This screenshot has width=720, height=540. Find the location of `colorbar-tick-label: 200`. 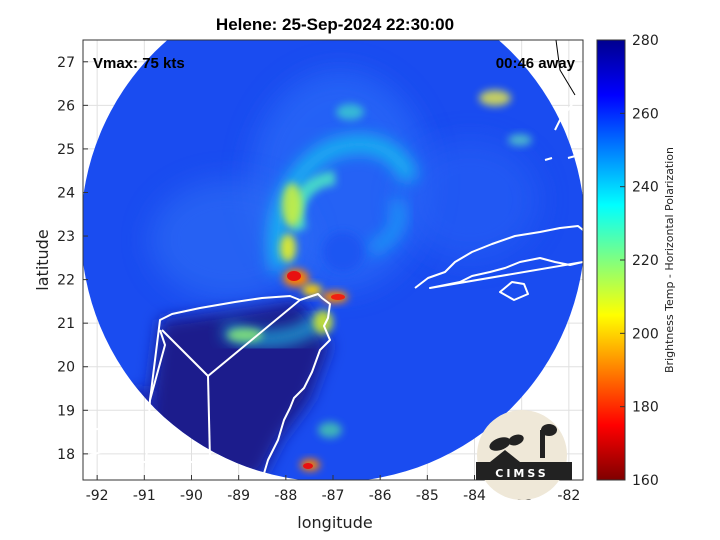

colorbar-tick-label: 200 is located at coordinates (645, 334).